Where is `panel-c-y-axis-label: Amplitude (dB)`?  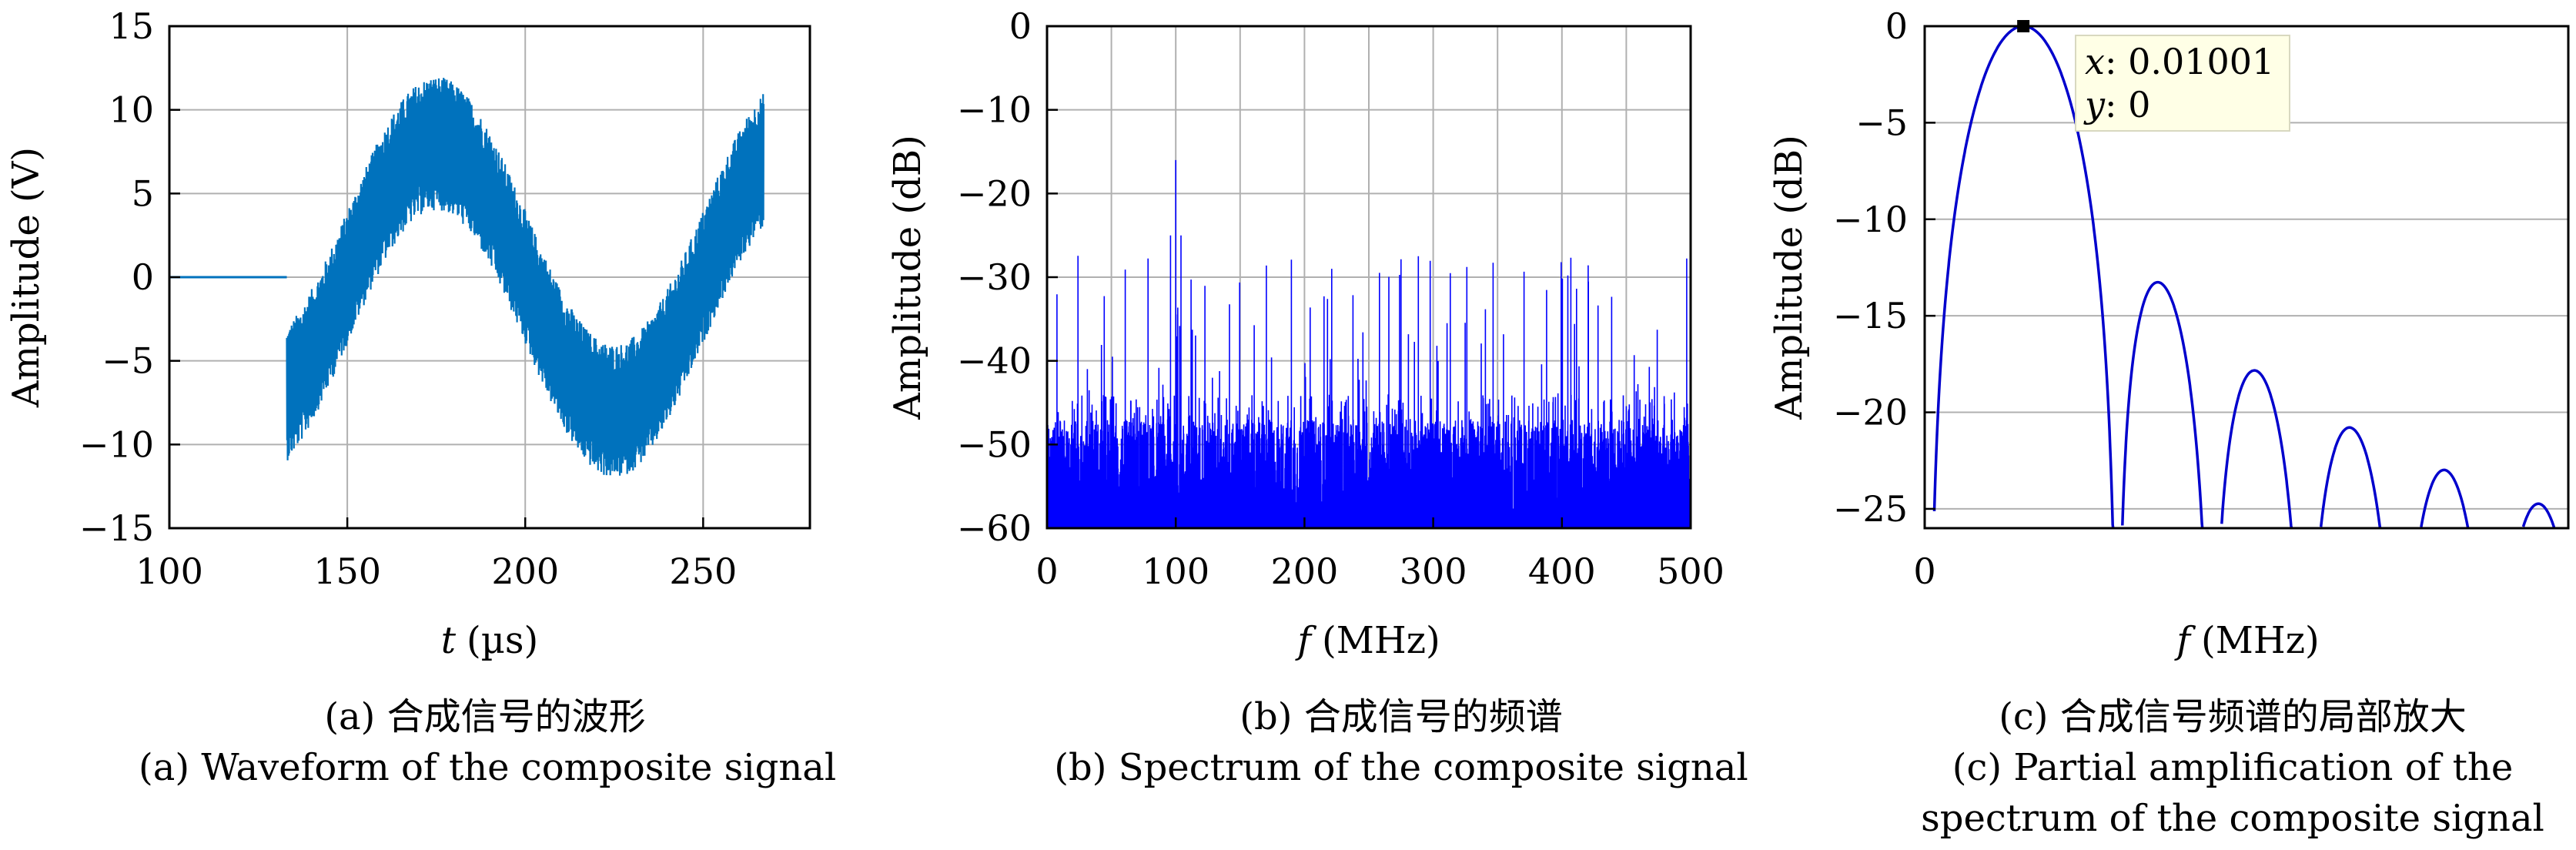
panel-c-y-axis-label: Amplitude (dB) is located at coordinates (1790, 277).